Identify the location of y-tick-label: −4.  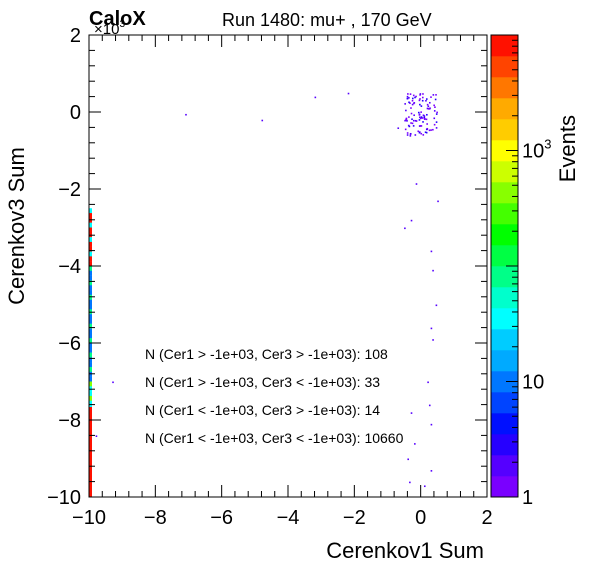
(69, 267).